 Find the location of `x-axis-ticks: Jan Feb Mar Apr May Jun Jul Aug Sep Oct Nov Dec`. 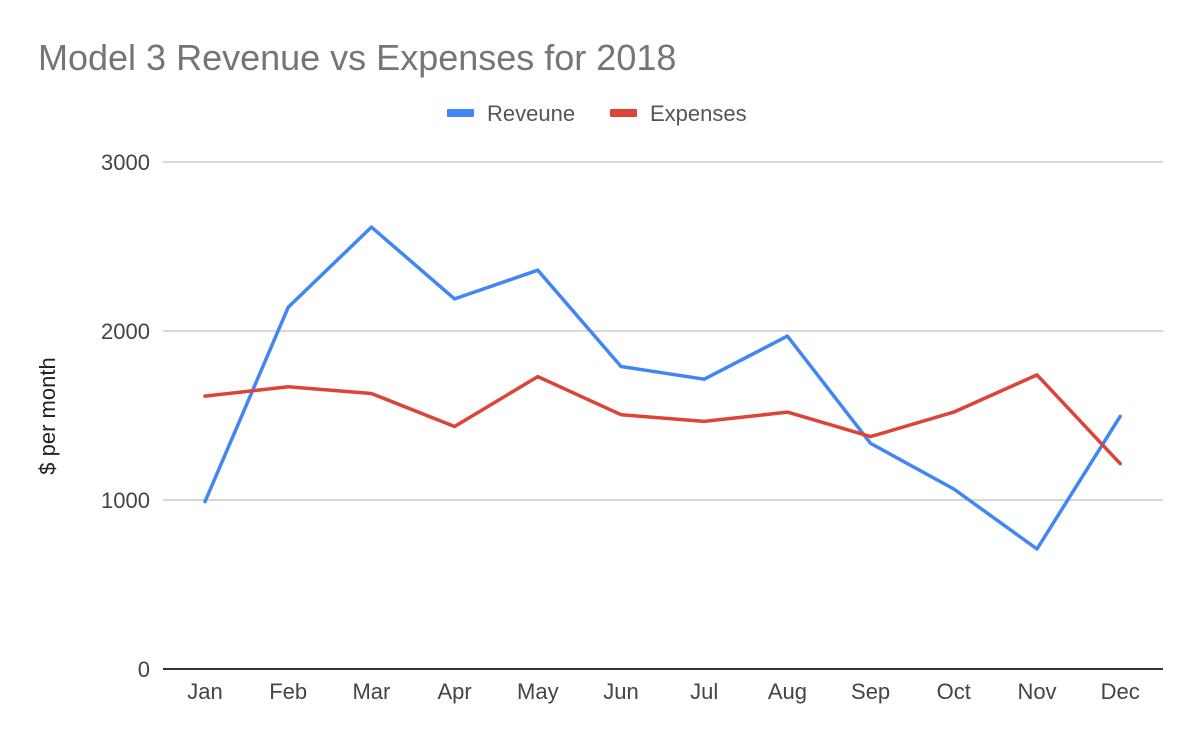

x-axis-ticks: Jan Feb Mar Apr May Jun Jul Aug Sep Oct Nov Dec is located at coordinates (663, 691).